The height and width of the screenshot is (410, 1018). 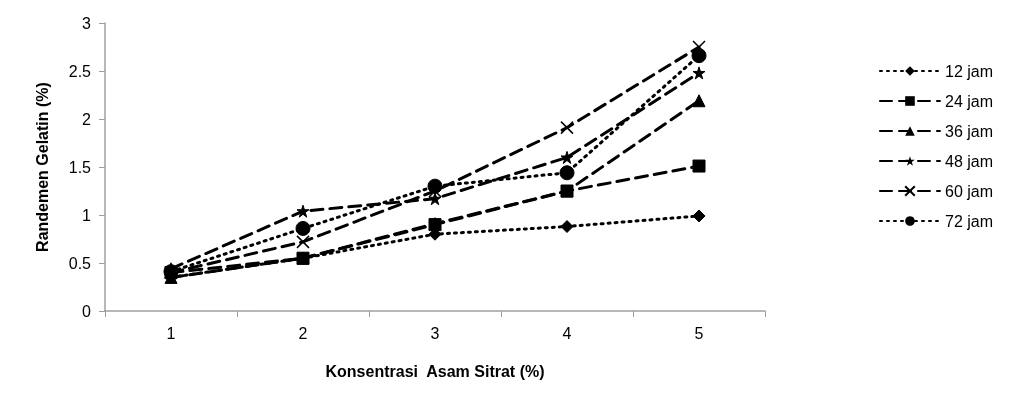 What do you see at coordinates (435, 371) in the screenshot?
I see `x-axis-title: Konsentrasi Asam Sitrat (%)` at bounding box center [435, 371].